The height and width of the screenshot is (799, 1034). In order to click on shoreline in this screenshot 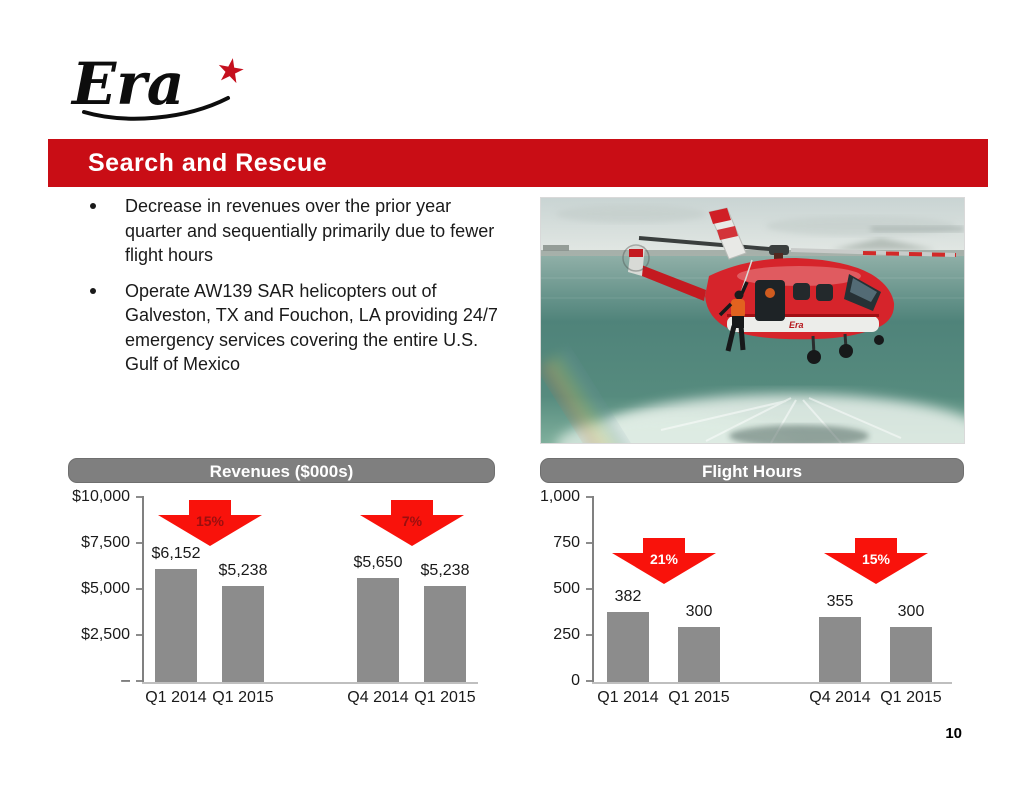, I will do `click(752, 253)`.